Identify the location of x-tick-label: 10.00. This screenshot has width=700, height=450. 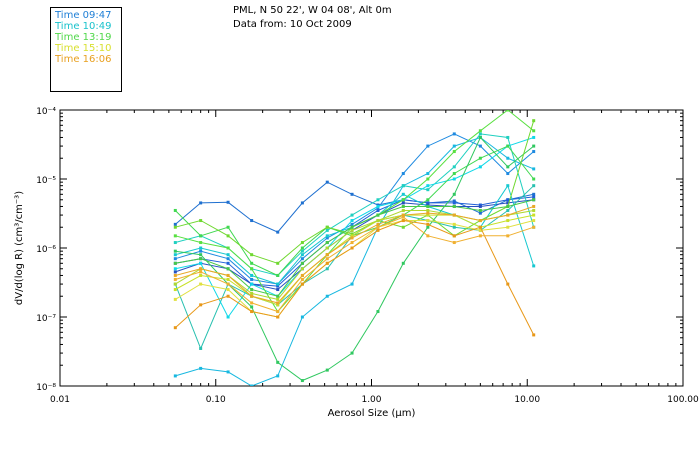
(527, 400).